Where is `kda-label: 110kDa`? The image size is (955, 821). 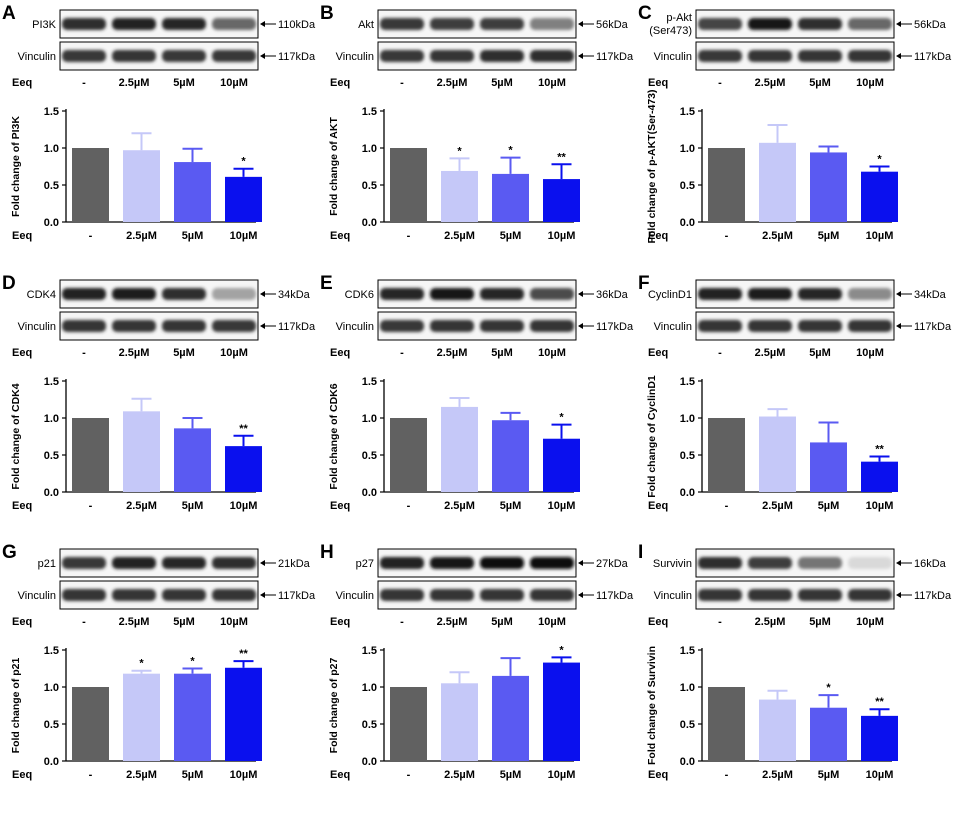 kda-label: 110kDa is located at coordinates (297, 25).